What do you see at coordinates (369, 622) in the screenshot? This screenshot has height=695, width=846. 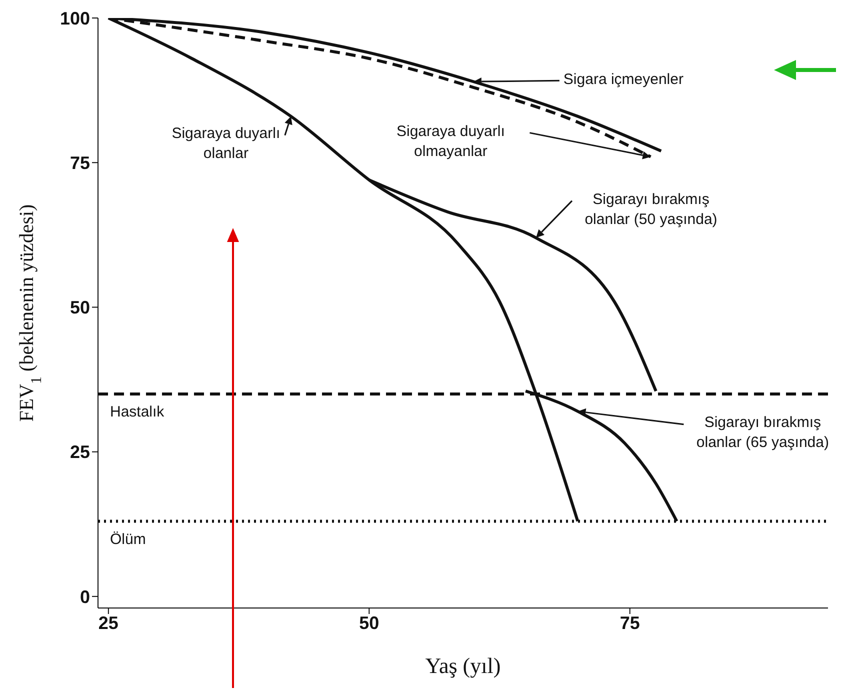 I see `x-tick-label: 50` at bounding box center [369, 622].